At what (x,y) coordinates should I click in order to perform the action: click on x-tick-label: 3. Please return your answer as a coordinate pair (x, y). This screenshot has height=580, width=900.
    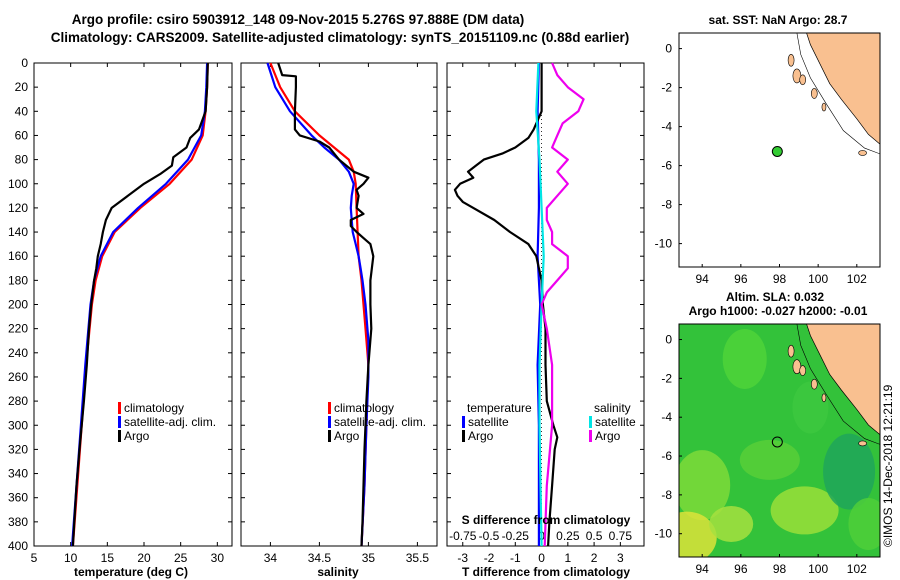
    Looking at the image, I should click on (620, 558).